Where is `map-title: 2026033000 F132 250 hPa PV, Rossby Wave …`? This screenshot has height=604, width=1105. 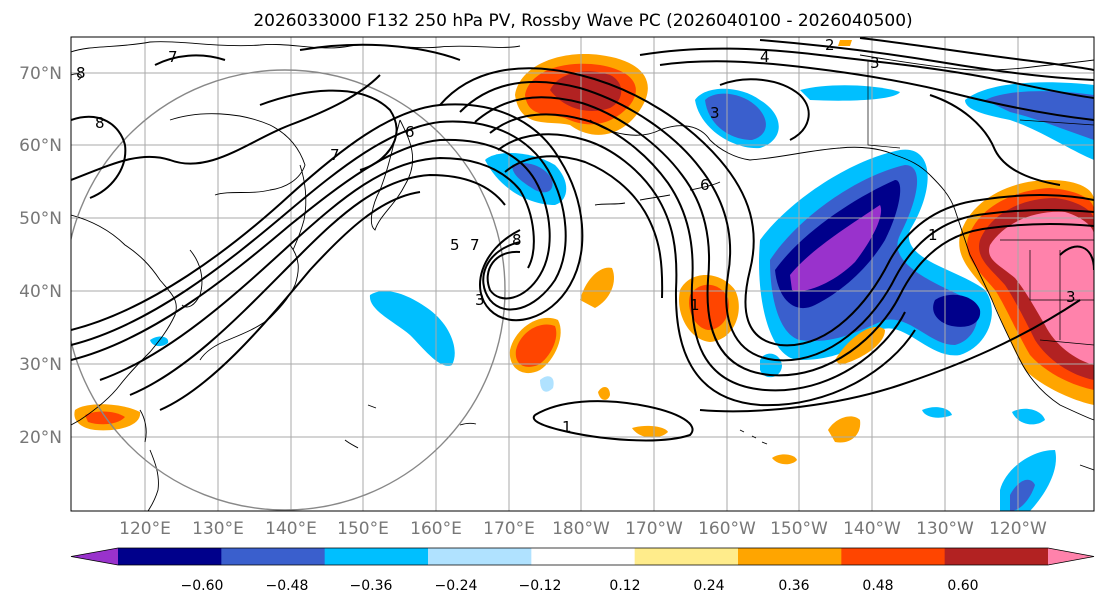 map-title: 2026033000 F132 250 hPa PV, Rossby Wave … is located at coordinates (582, 21).